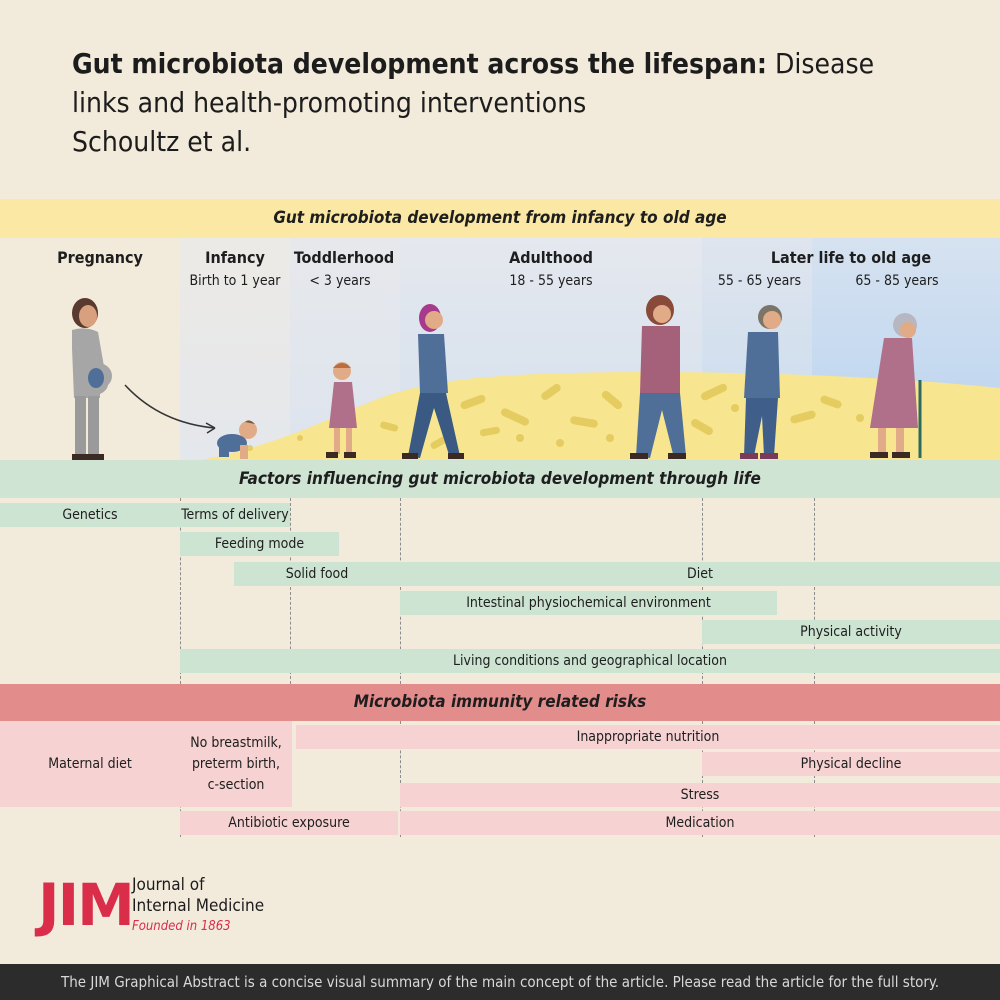 The width and height of the screenshot is (1000, 1000). I want to click on journal-name-line2: Internal Medicine, so click(198, 906).